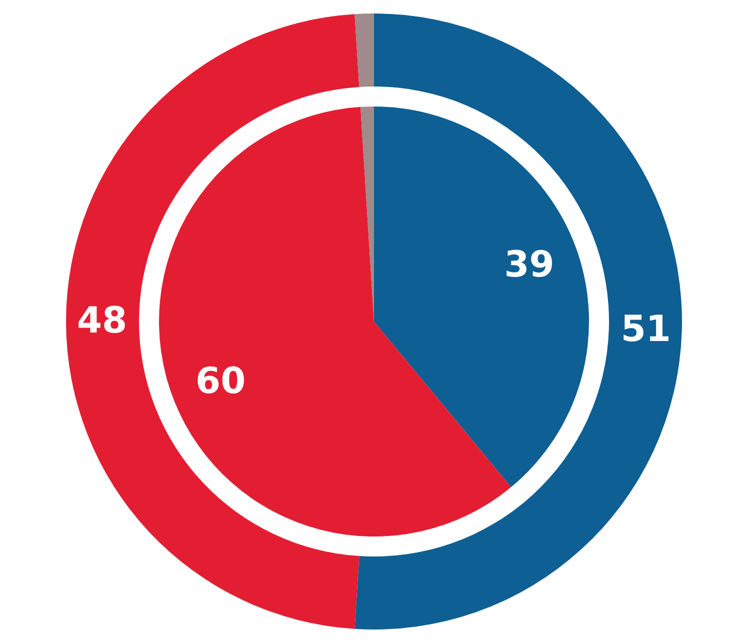 This screenshot has width=748, height=643. What do you see at coordinates (645, 329) in the screenshot?
I see `data-label: 51` at bounding box center [645, 329].